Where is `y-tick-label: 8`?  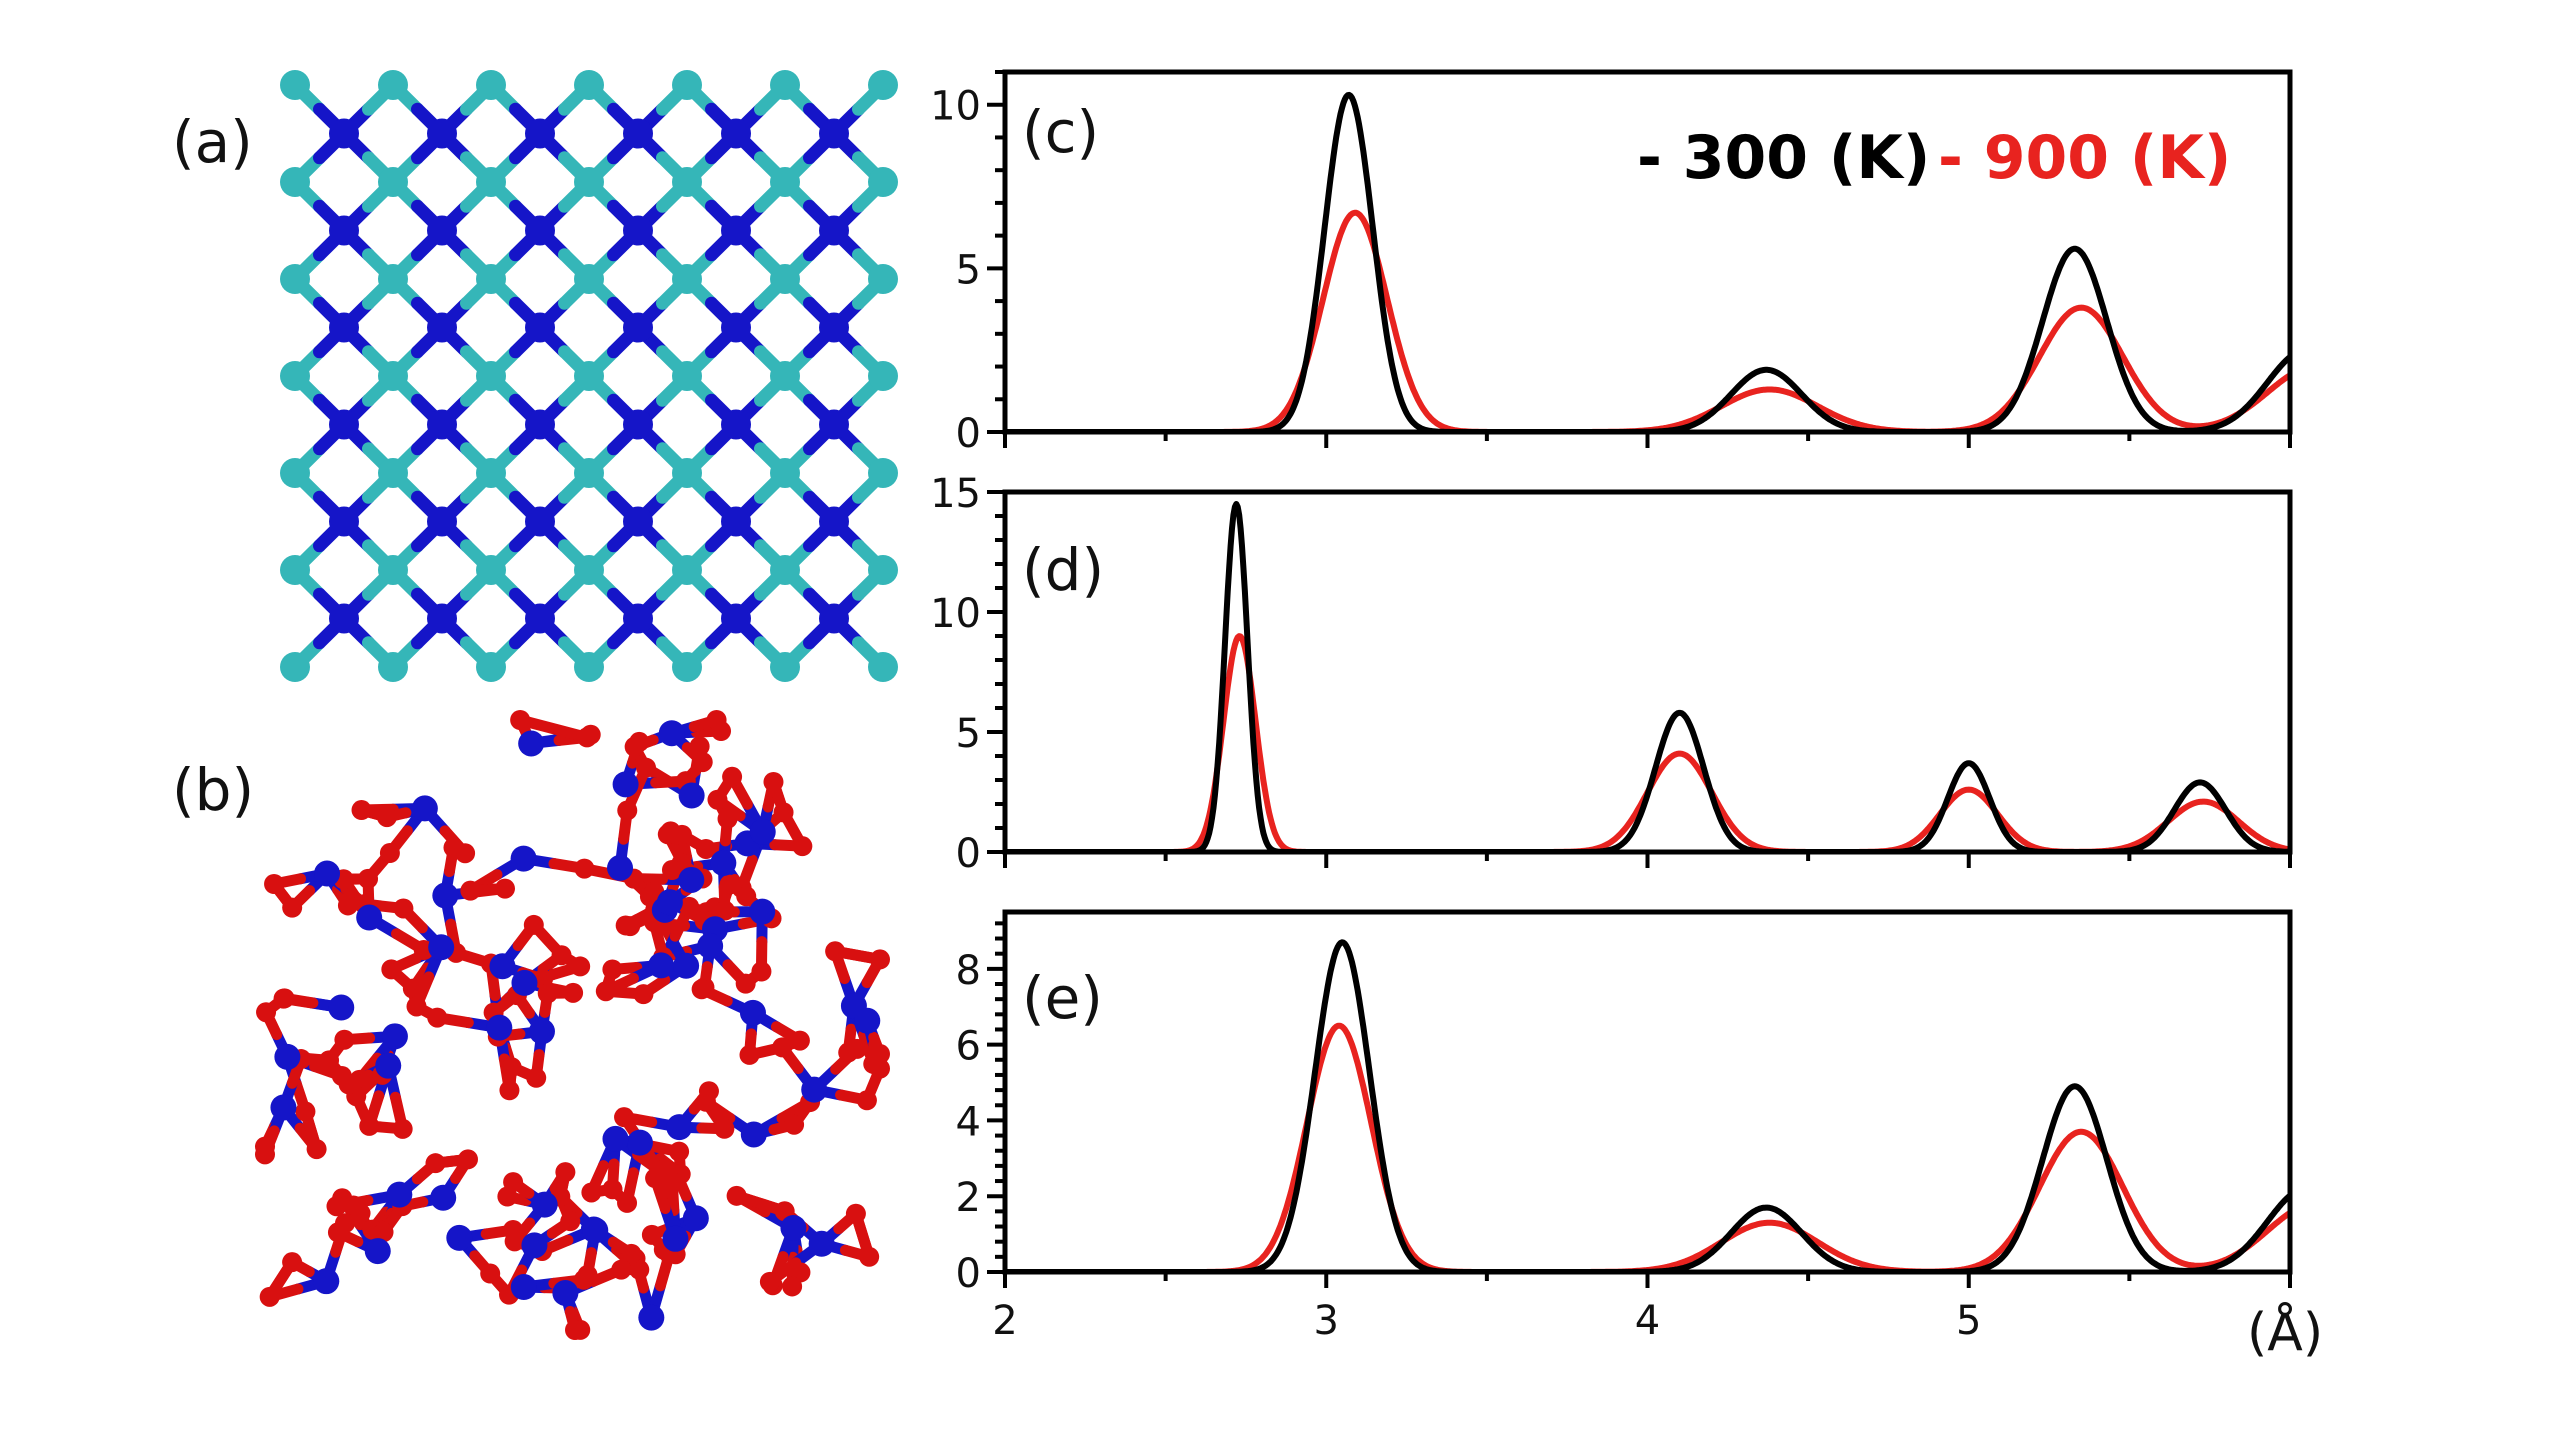
y-tick-label: 8 is located at coordinates (968, 971).